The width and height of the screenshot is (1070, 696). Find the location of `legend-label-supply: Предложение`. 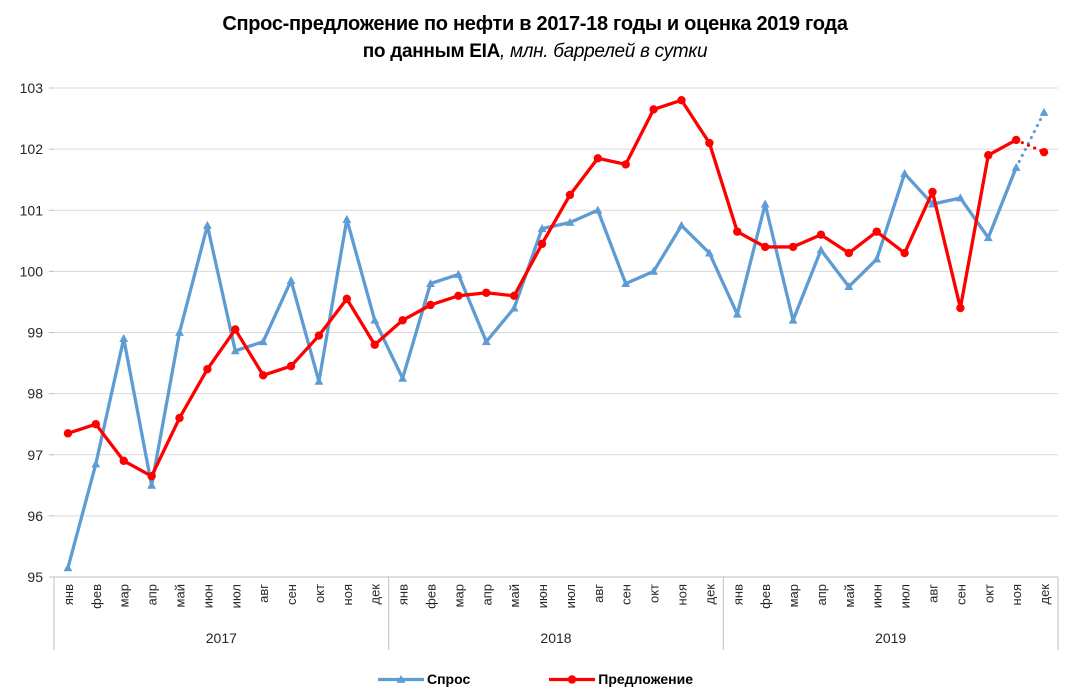

legend-label-supply: Предложение is located at coordinates (646, 679).